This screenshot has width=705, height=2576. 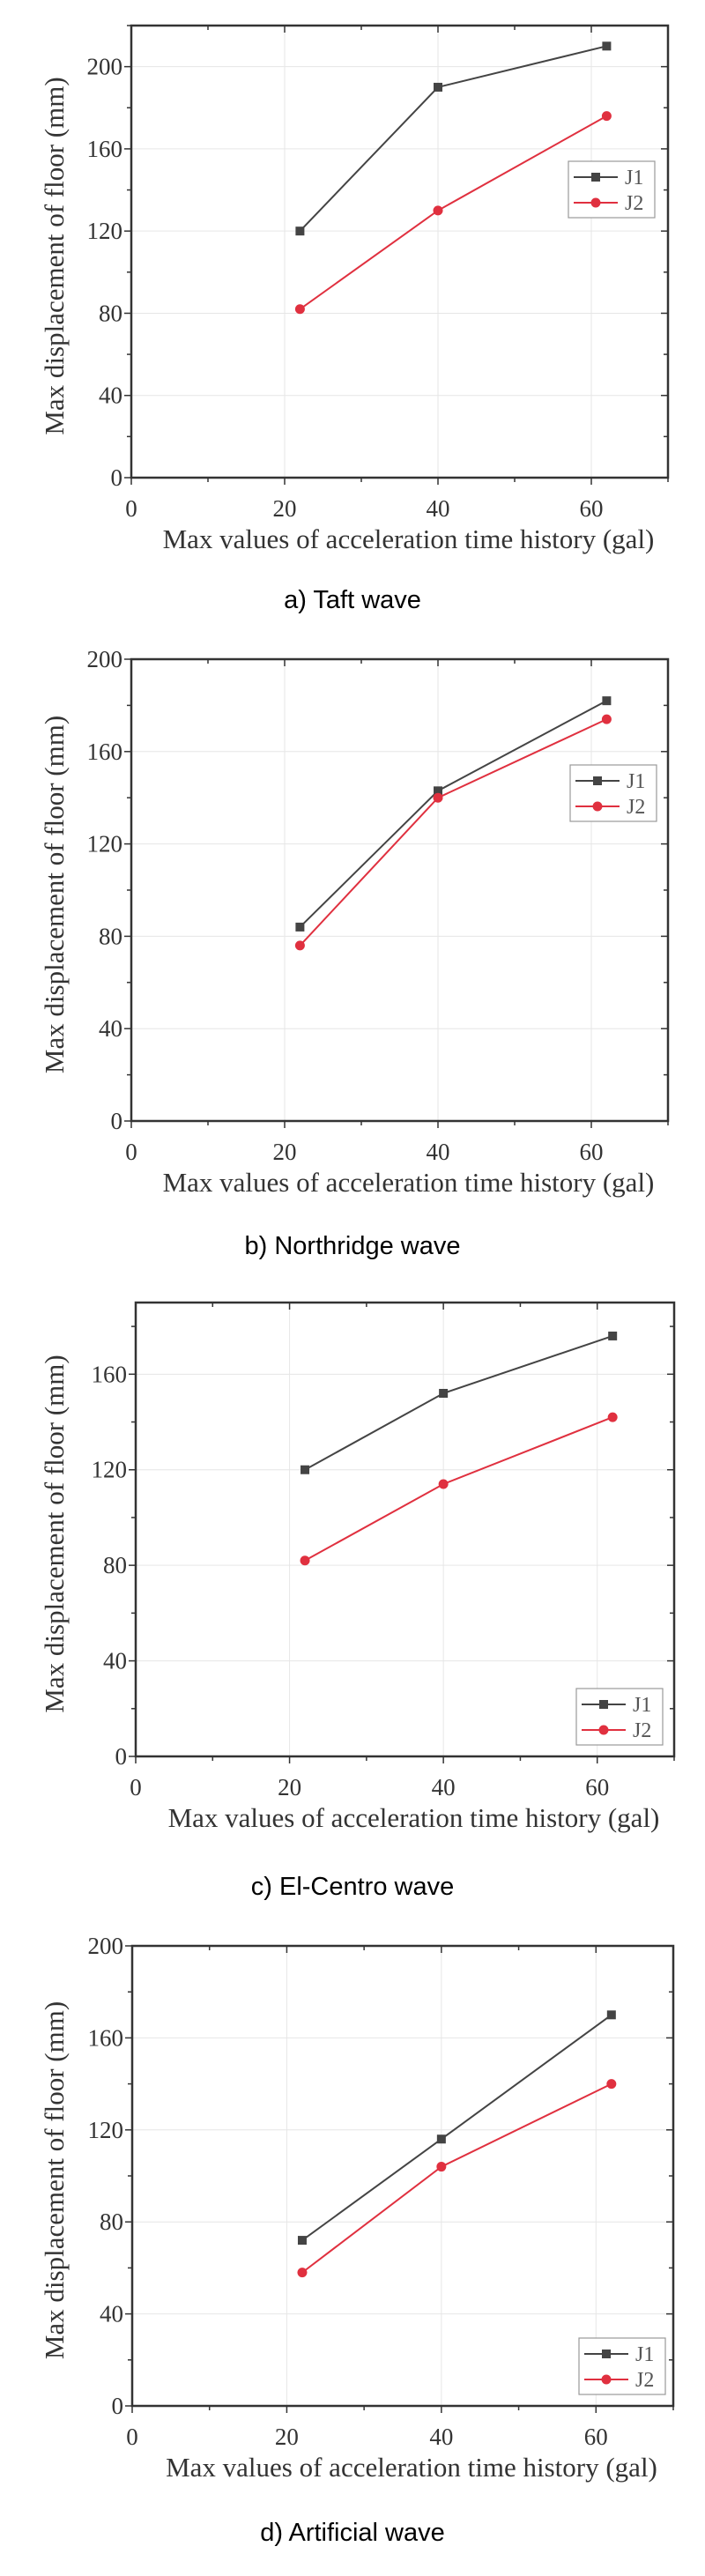 I want to click on figure-caption: a) Taft wave, so click(x=353, y=600).